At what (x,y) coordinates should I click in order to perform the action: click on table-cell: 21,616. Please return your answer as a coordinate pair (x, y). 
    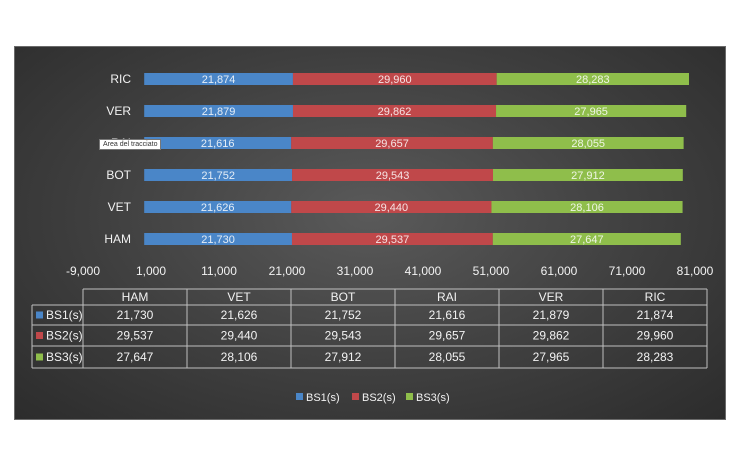
    Looking at the image, I should click on (447, 315).